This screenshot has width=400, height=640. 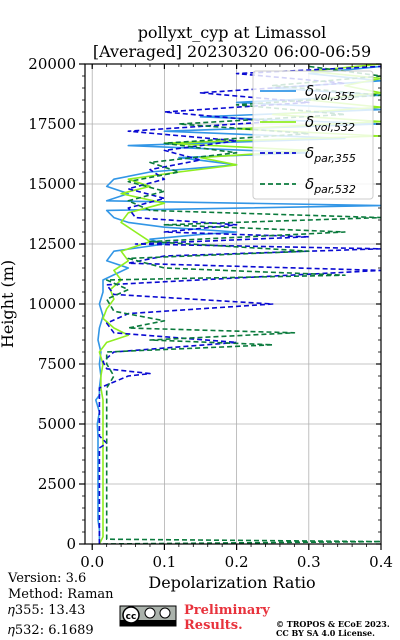 I want to click on cc-license-icon: cc, so click(x=148, y=616).